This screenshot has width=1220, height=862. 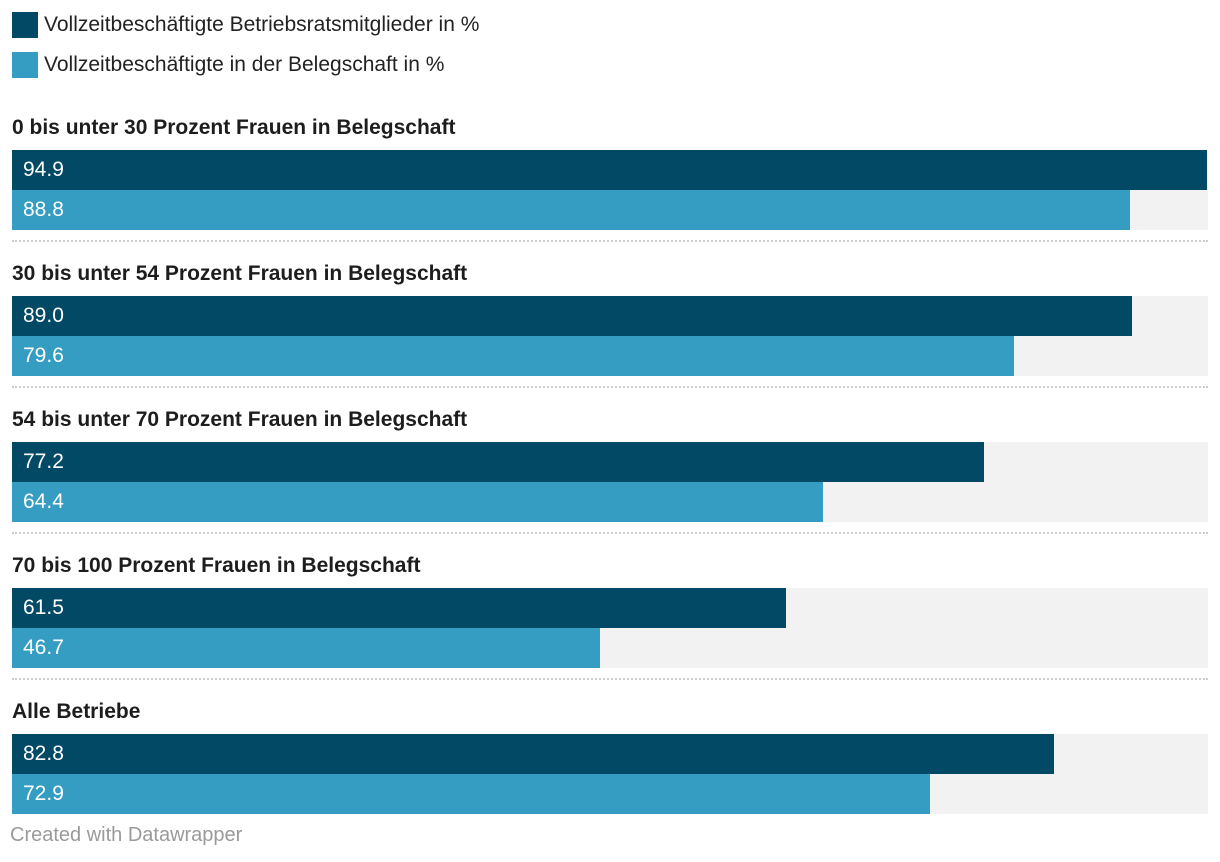 What do you see at coordinates (43, 355) in the screenshot?
I see `bar-value-label: 79.6` at bounding box center [43, 355].